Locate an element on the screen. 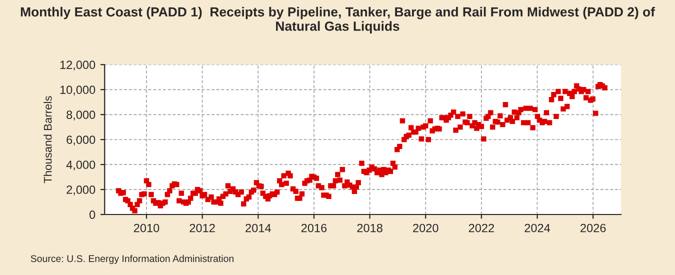  x-tick-label: 2022 is located at coordinates (481, 228).